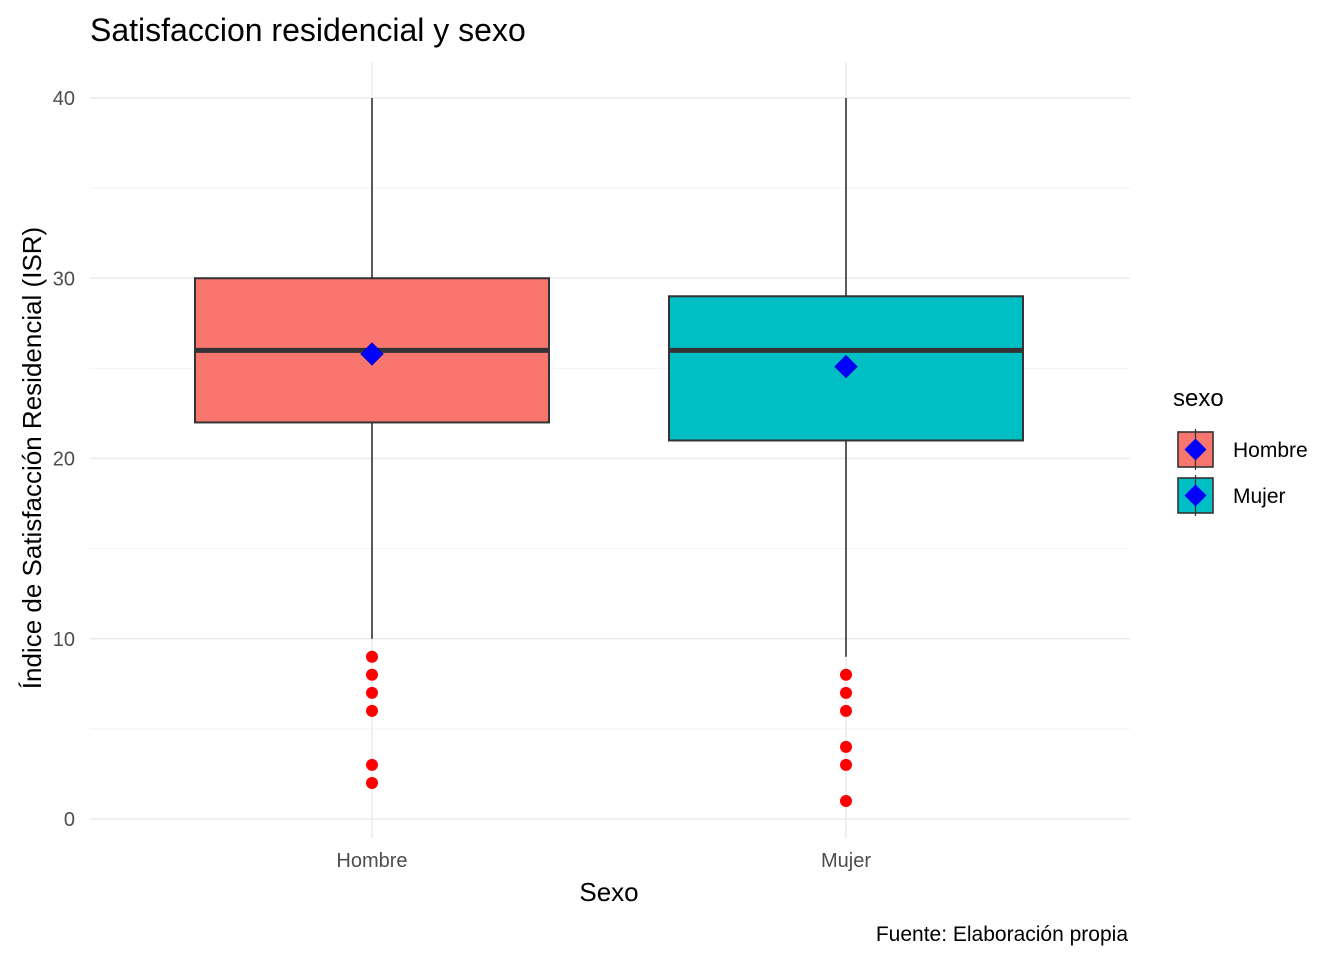 The height and width of the screenshot is (960, 1344). I want to click on x-tick-label: Mujer, so click(846, 861).